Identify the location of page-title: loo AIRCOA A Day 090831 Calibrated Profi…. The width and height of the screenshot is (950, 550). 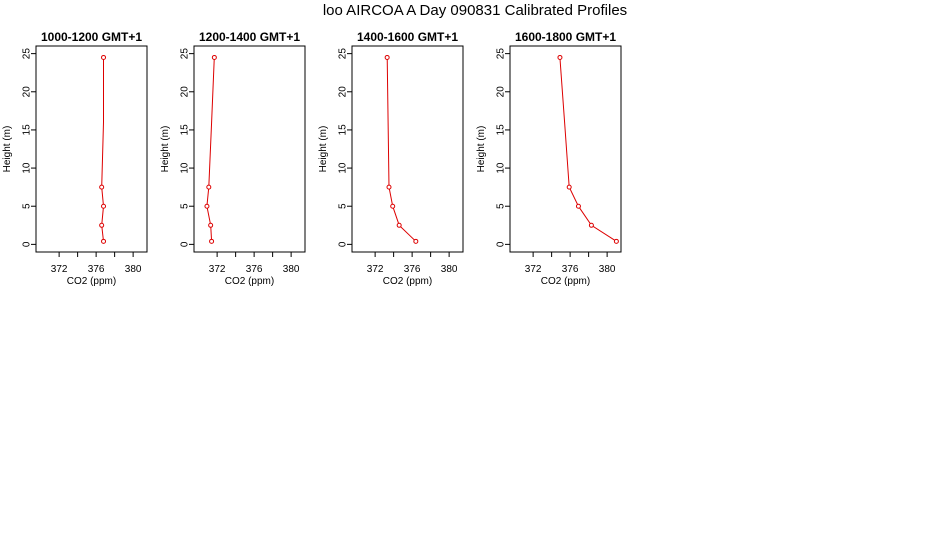
(475, 10).